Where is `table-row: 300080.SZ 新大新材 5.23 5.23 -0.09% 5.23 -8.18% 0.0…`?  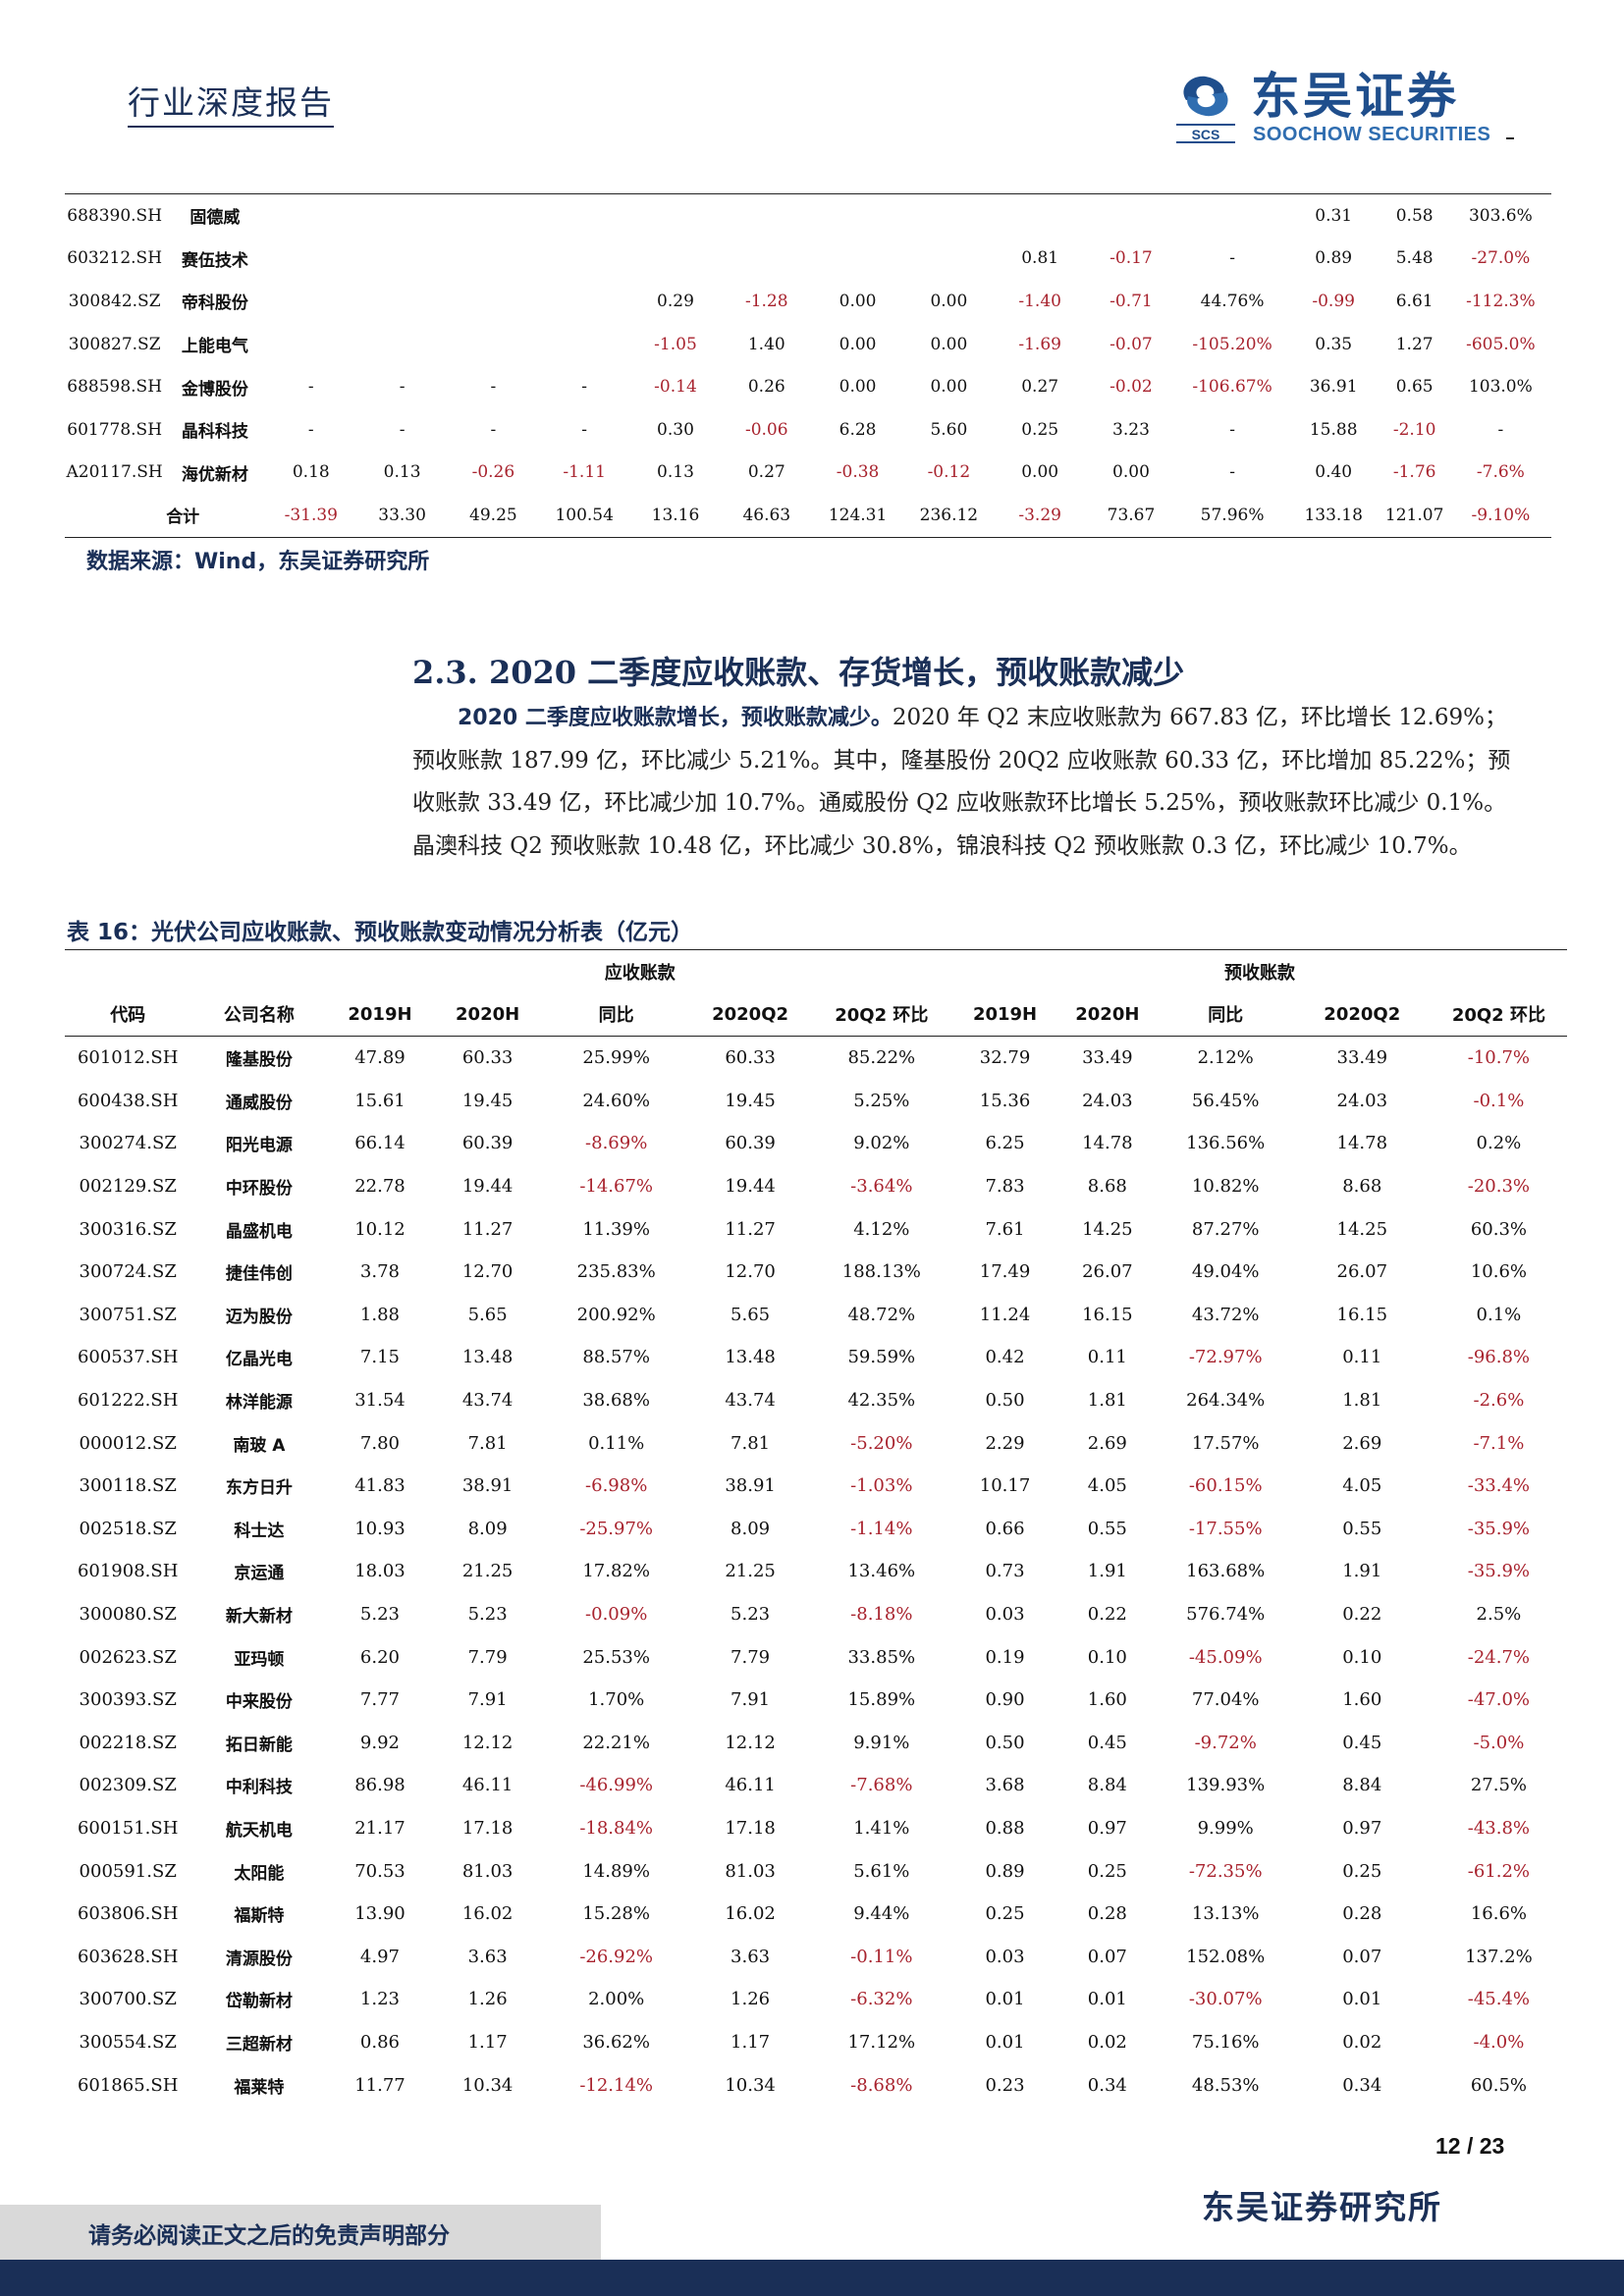 table-row: 300080.SZ 新大新材 5.23 5.23 -0.09% 5.23 -8.18% 0.0… is located at coordinates (816, 1614).